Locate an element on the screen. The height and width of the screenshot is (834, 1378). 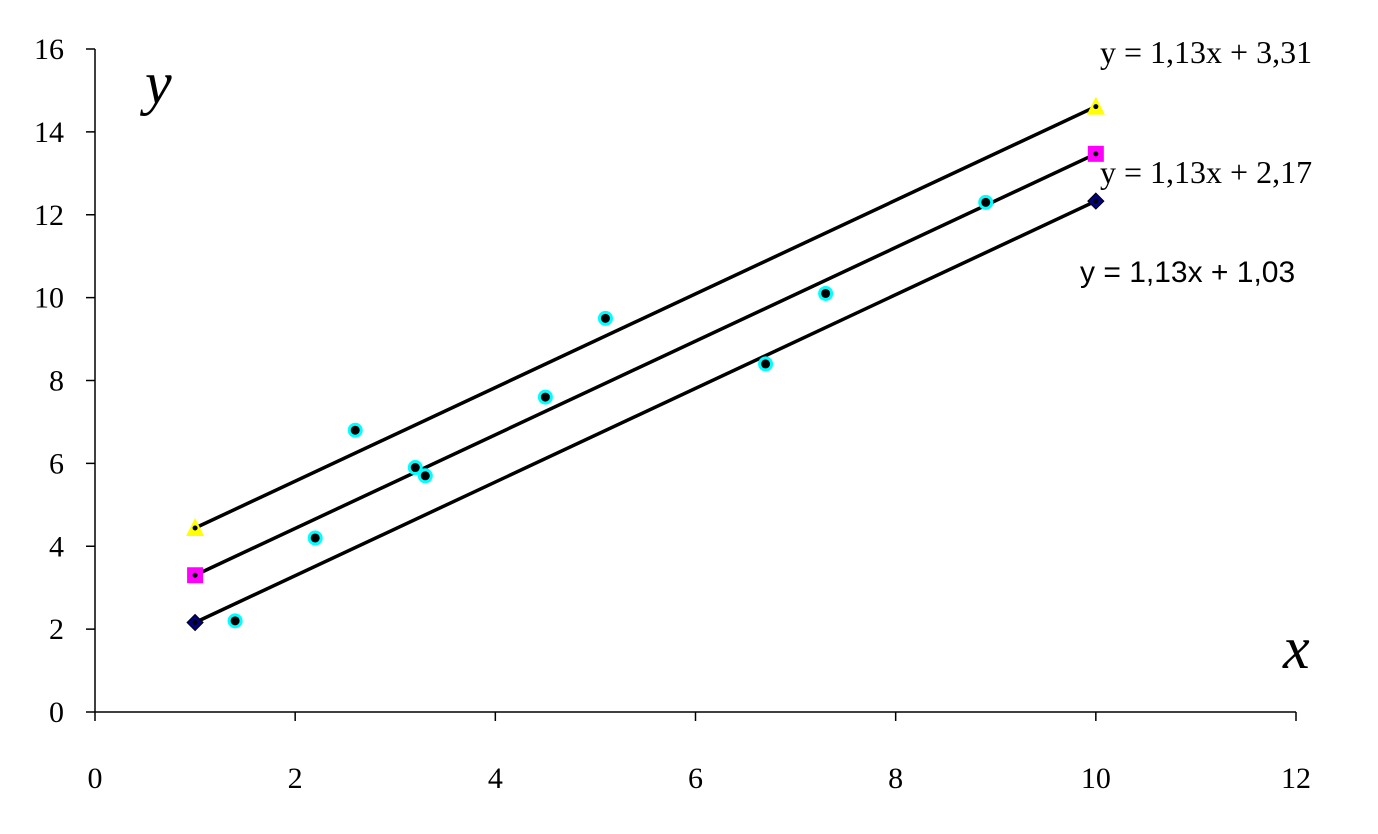
y-tick-label: 4 is located at coordinates (56, 546).